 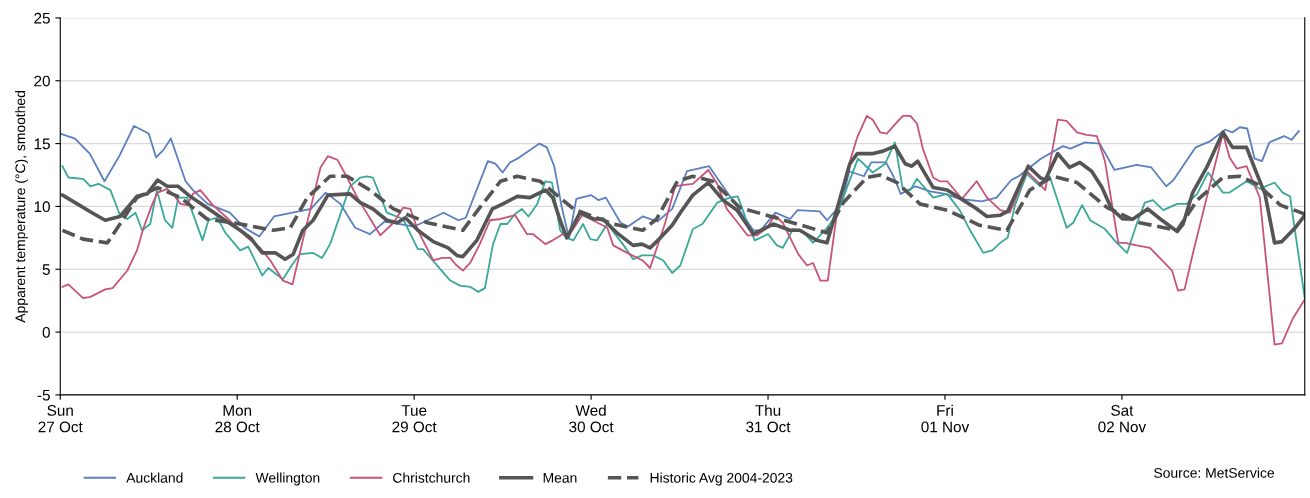 I want to click on legend-label: Christchurch, so click(x=431, y=477).